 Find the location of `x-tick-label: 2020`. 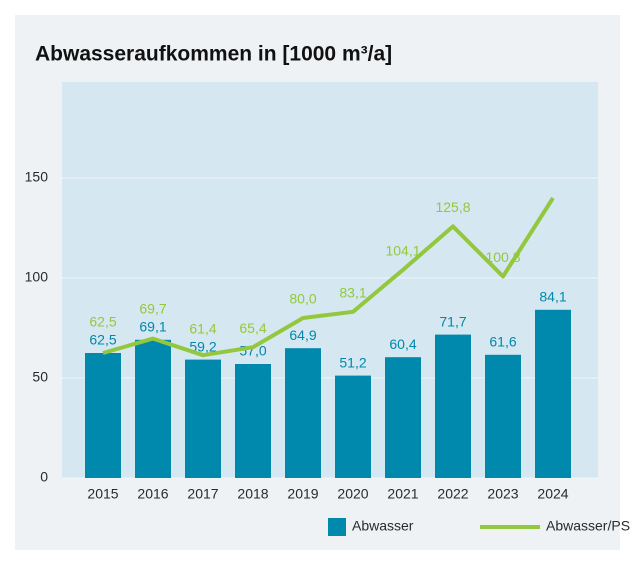

x-tick-label: 2020 is located at coordinates (352, 494).